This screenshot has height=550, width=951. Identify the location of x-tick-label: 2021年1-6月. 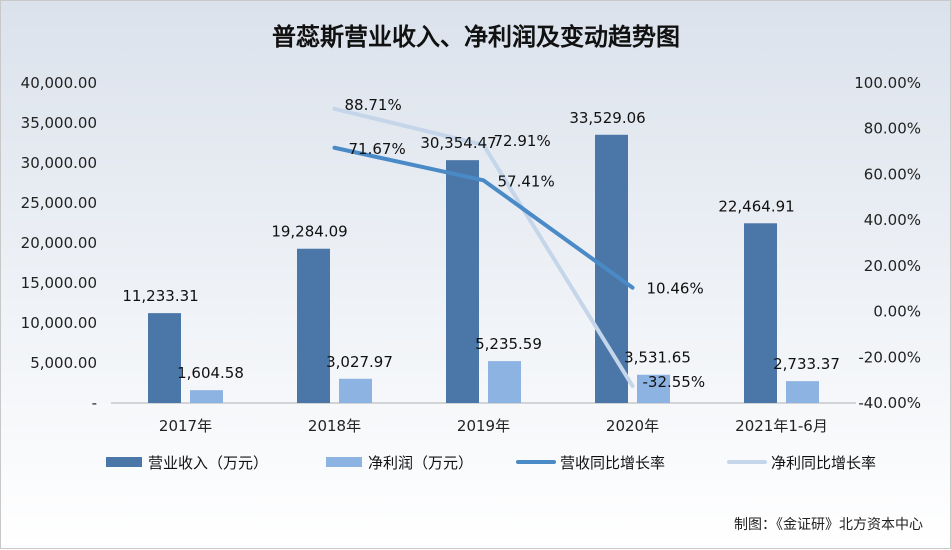
(781, 426).